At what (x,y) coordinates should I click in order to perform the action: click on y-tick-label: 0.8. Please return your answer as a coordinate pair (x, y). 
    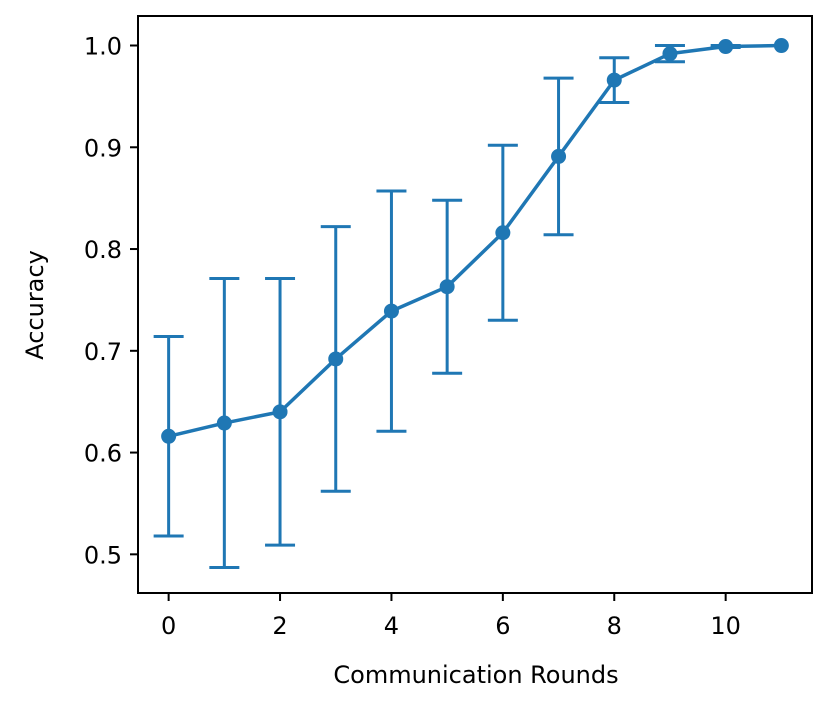
    Looking at the image, I should click on (103, 250).